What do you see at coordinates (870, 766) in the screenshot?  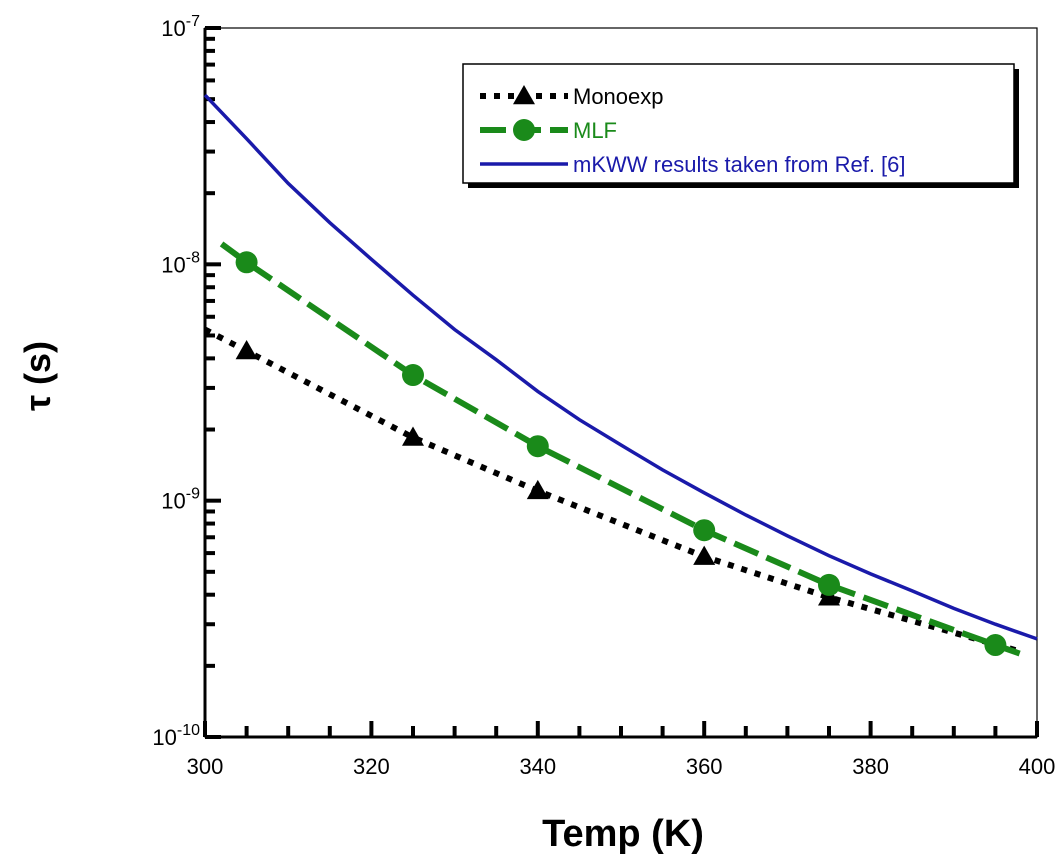 I see `x-tick-label: 380` at bounding box center [870, 766].